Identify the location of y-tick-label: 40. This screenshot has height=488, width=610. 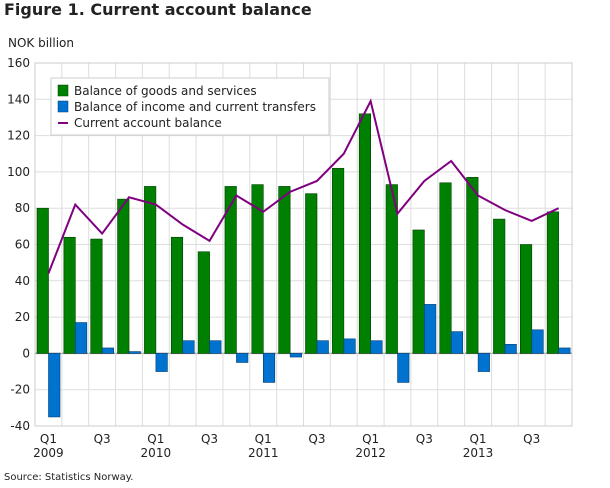
(22, 281).